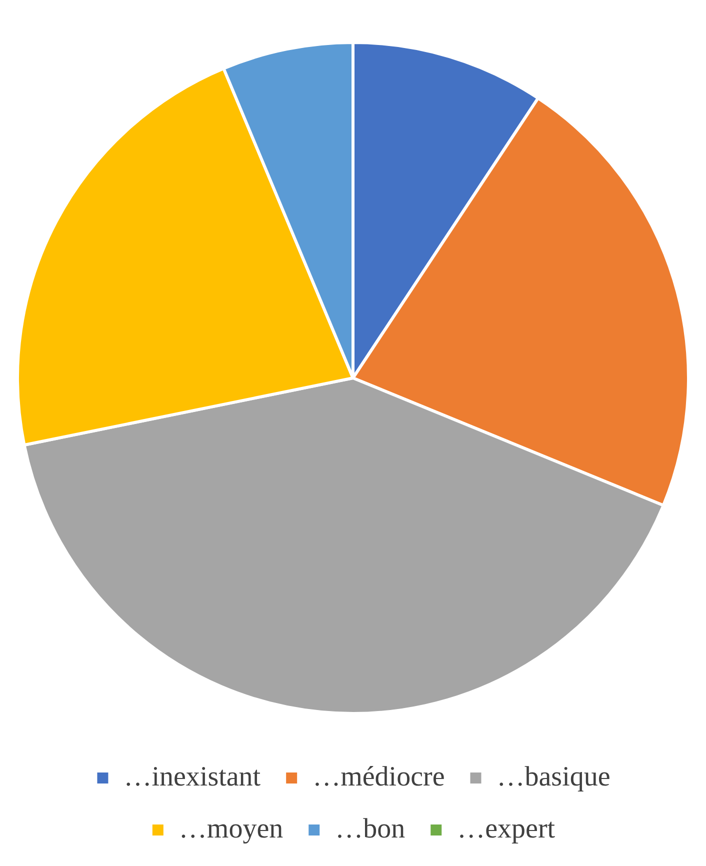 The height and width of the screenshot is (866, 706). Describe the element at coordinates (231, 828) in the screenshot. I see `legend-label: …moyen` at that location.